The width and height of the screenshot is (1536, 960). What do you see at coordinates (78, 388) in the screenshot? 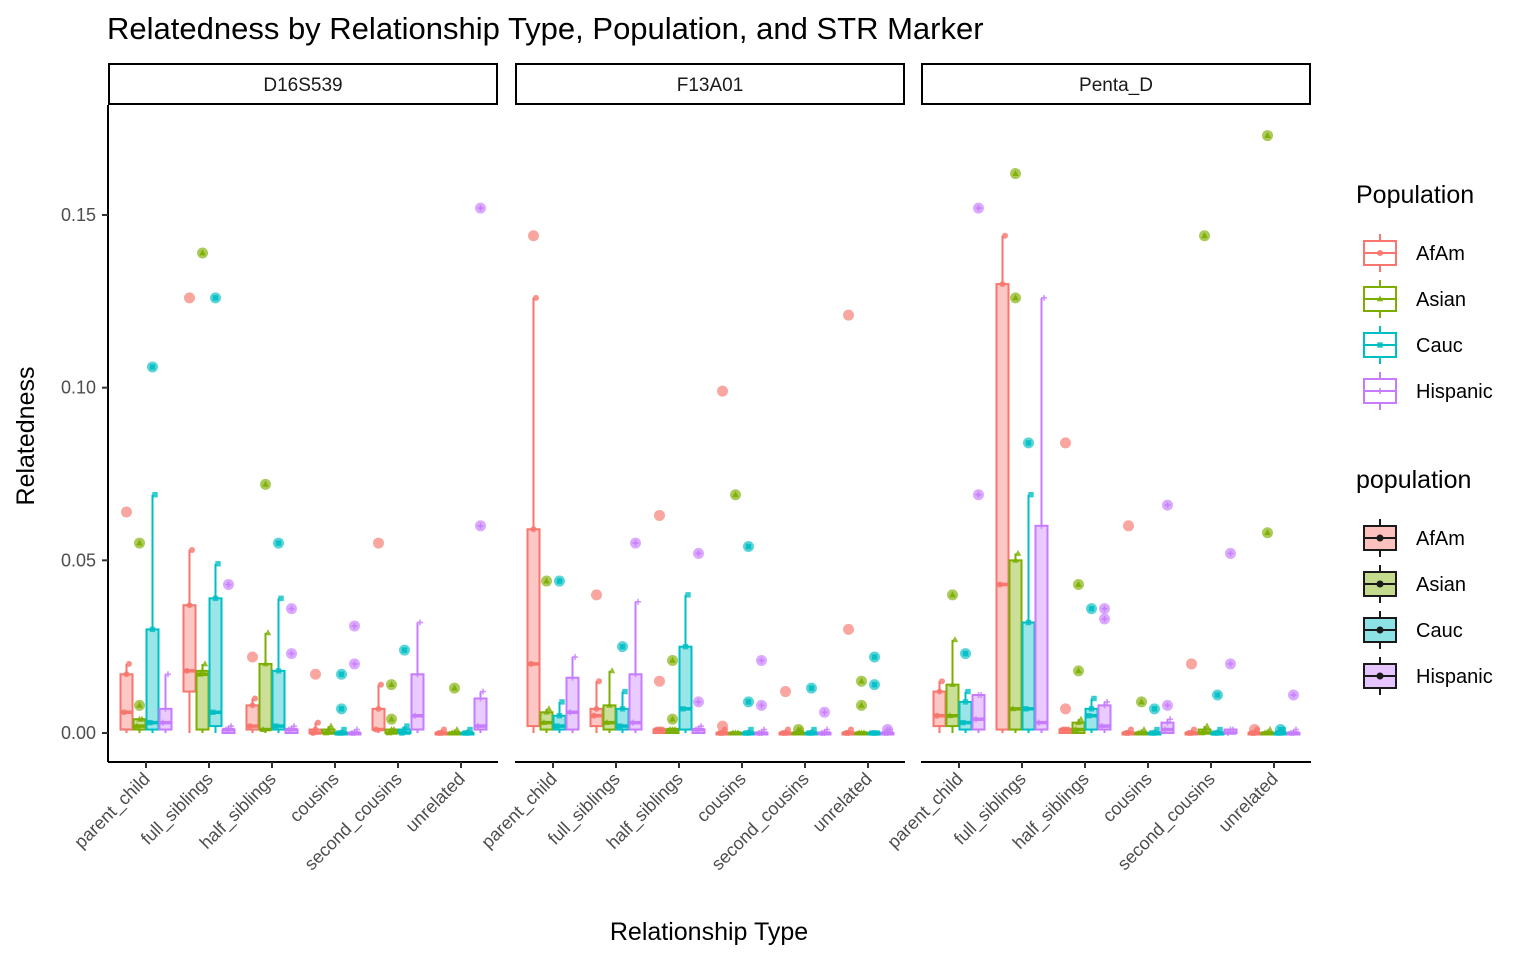
I see `y-tick-label: 0.10` at bounding box center [78, 388].